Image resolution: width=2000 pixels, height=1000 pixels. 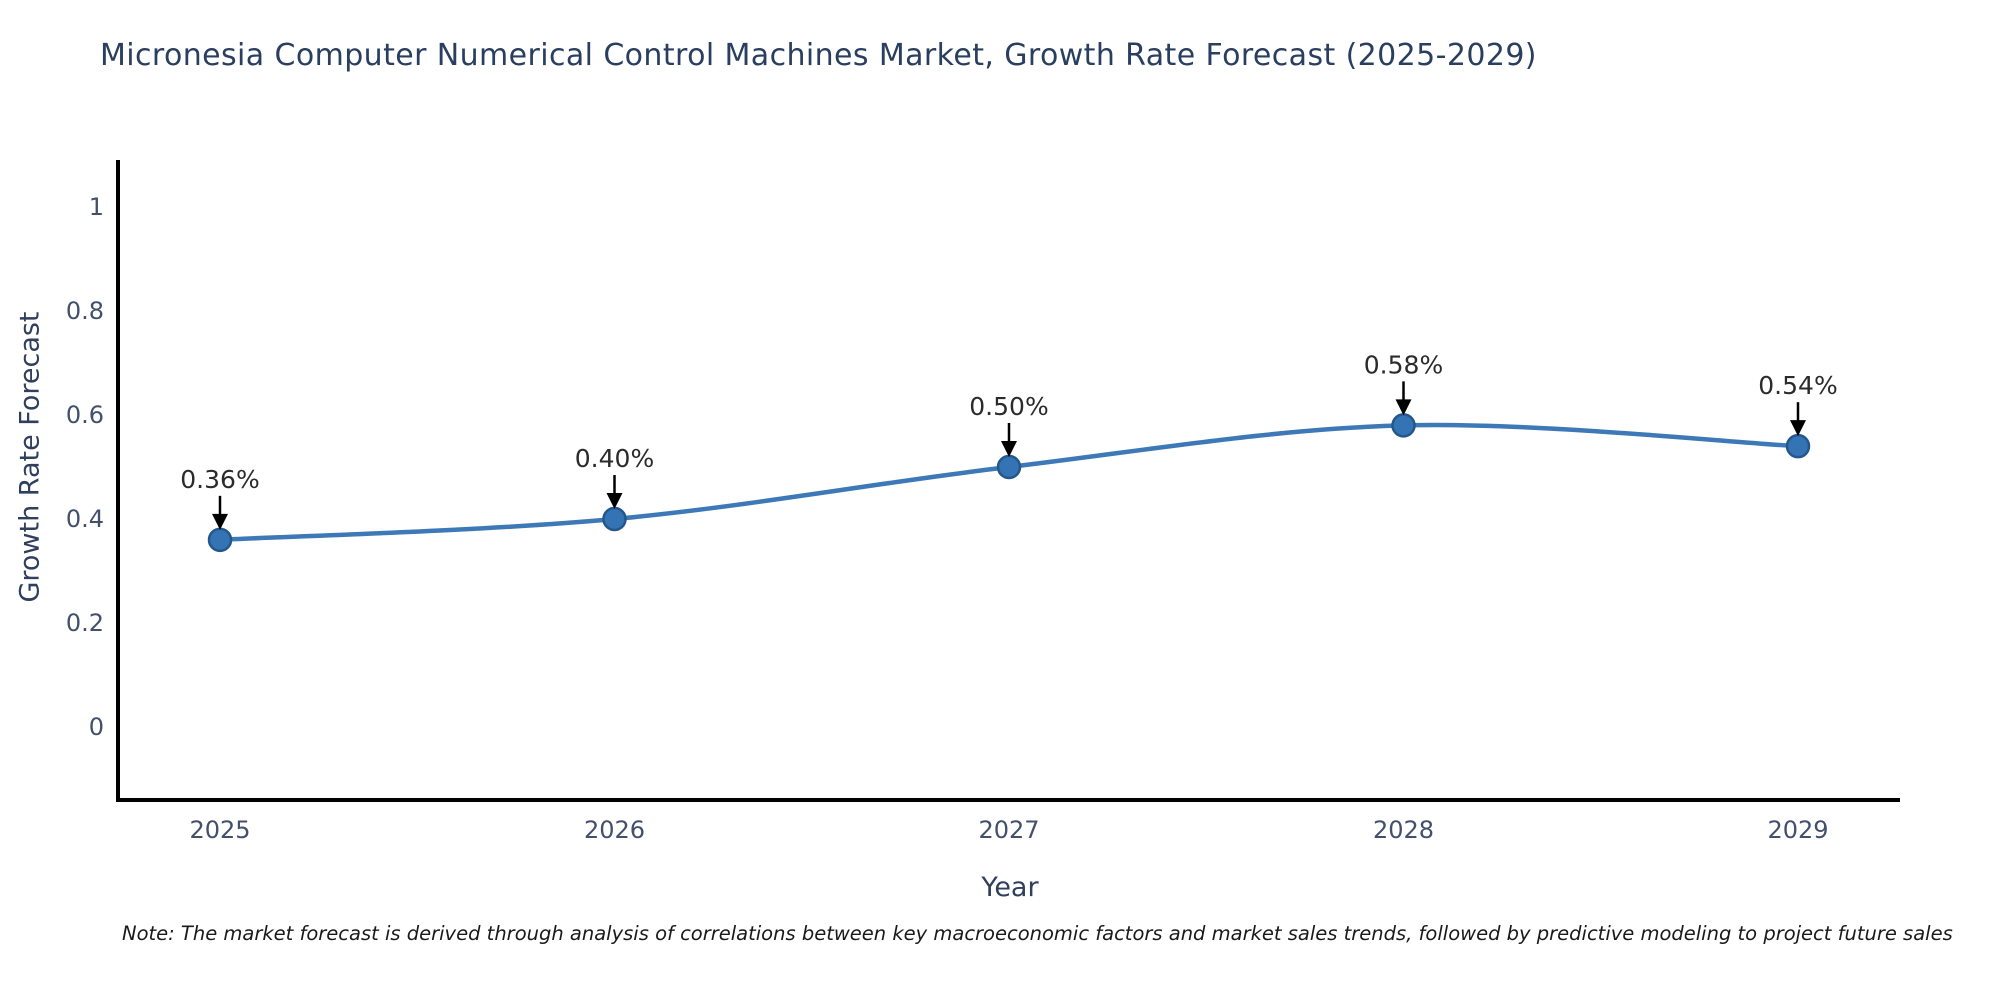 What do you see at coordinates (85, 519) in the screenshot?
I see `y-tick-label: 0.4` at bounding box center [85, 519].